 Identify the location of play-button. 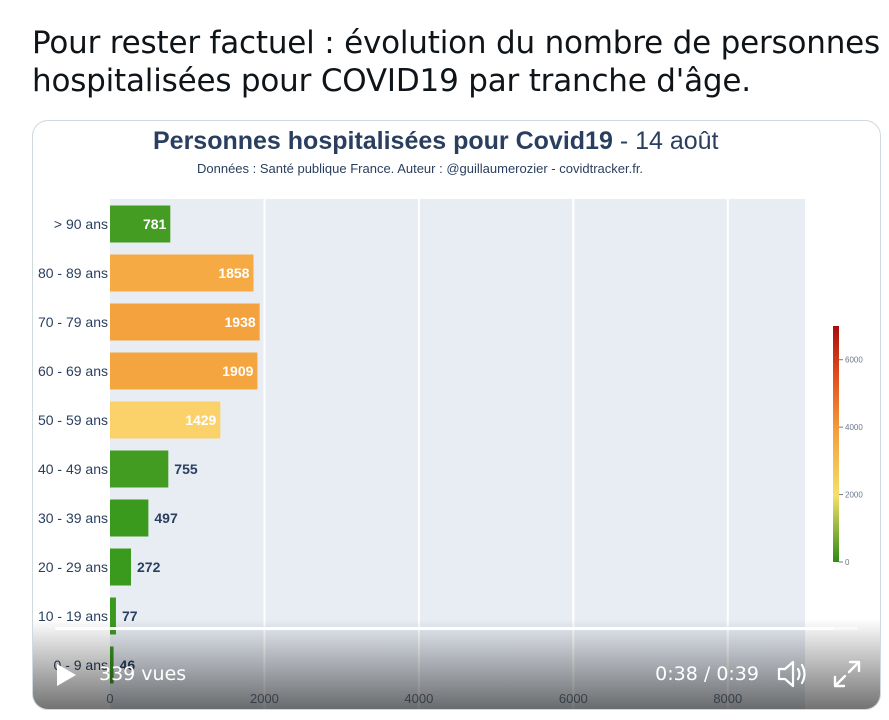
(66, 675).